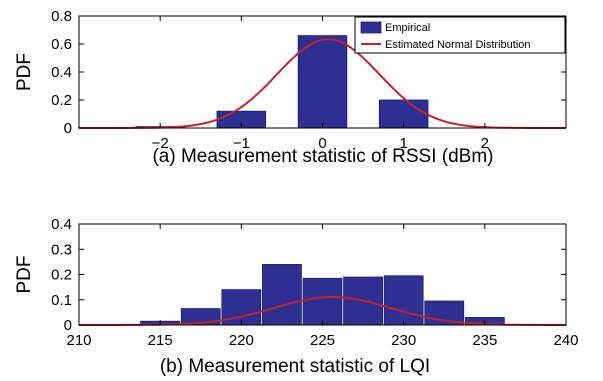 Image resolution: width=603 pixels, height=381 pixels. What do you see at coordinates (458, 45) in the screenshot?
I see `legend-label-normal: Estimated Normal Distribution` at bounding box center [458, 45].